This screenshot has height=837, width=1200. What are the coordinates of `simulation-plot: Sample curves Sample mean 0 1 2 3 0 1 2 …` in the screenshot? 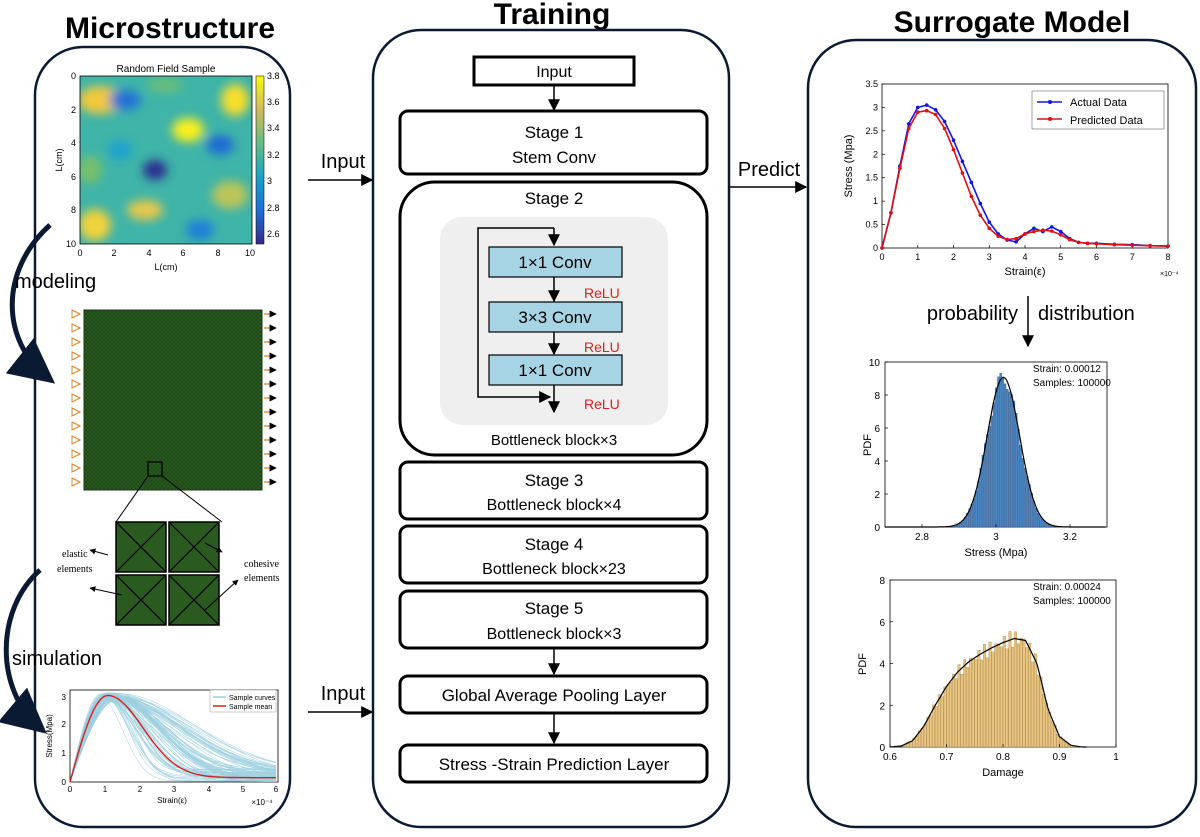 It's located at (162, 748).